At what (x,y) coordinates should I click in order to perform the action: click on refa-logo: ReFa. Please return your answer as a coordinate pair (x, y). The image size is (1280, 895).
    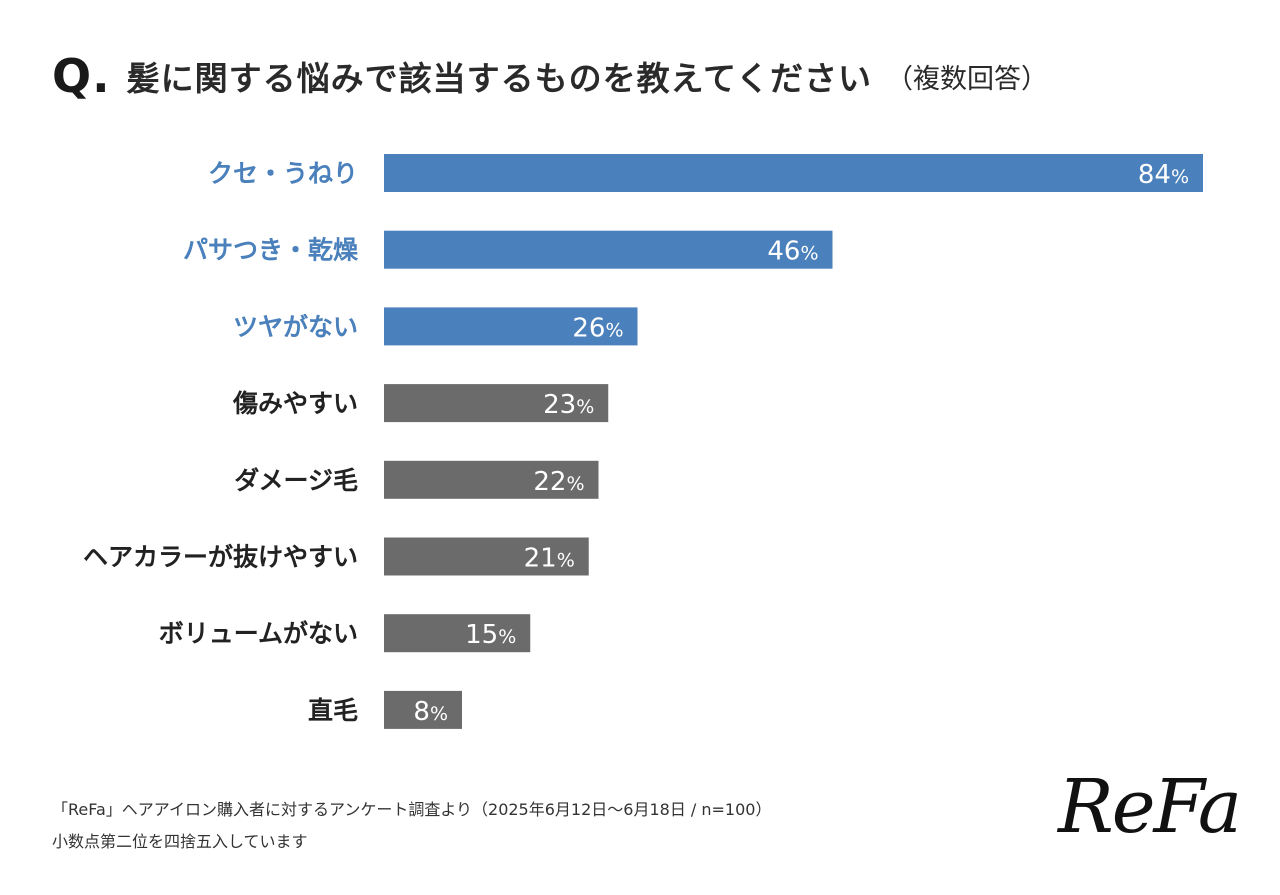
    Looking at the image, I should click on (1150, 807).